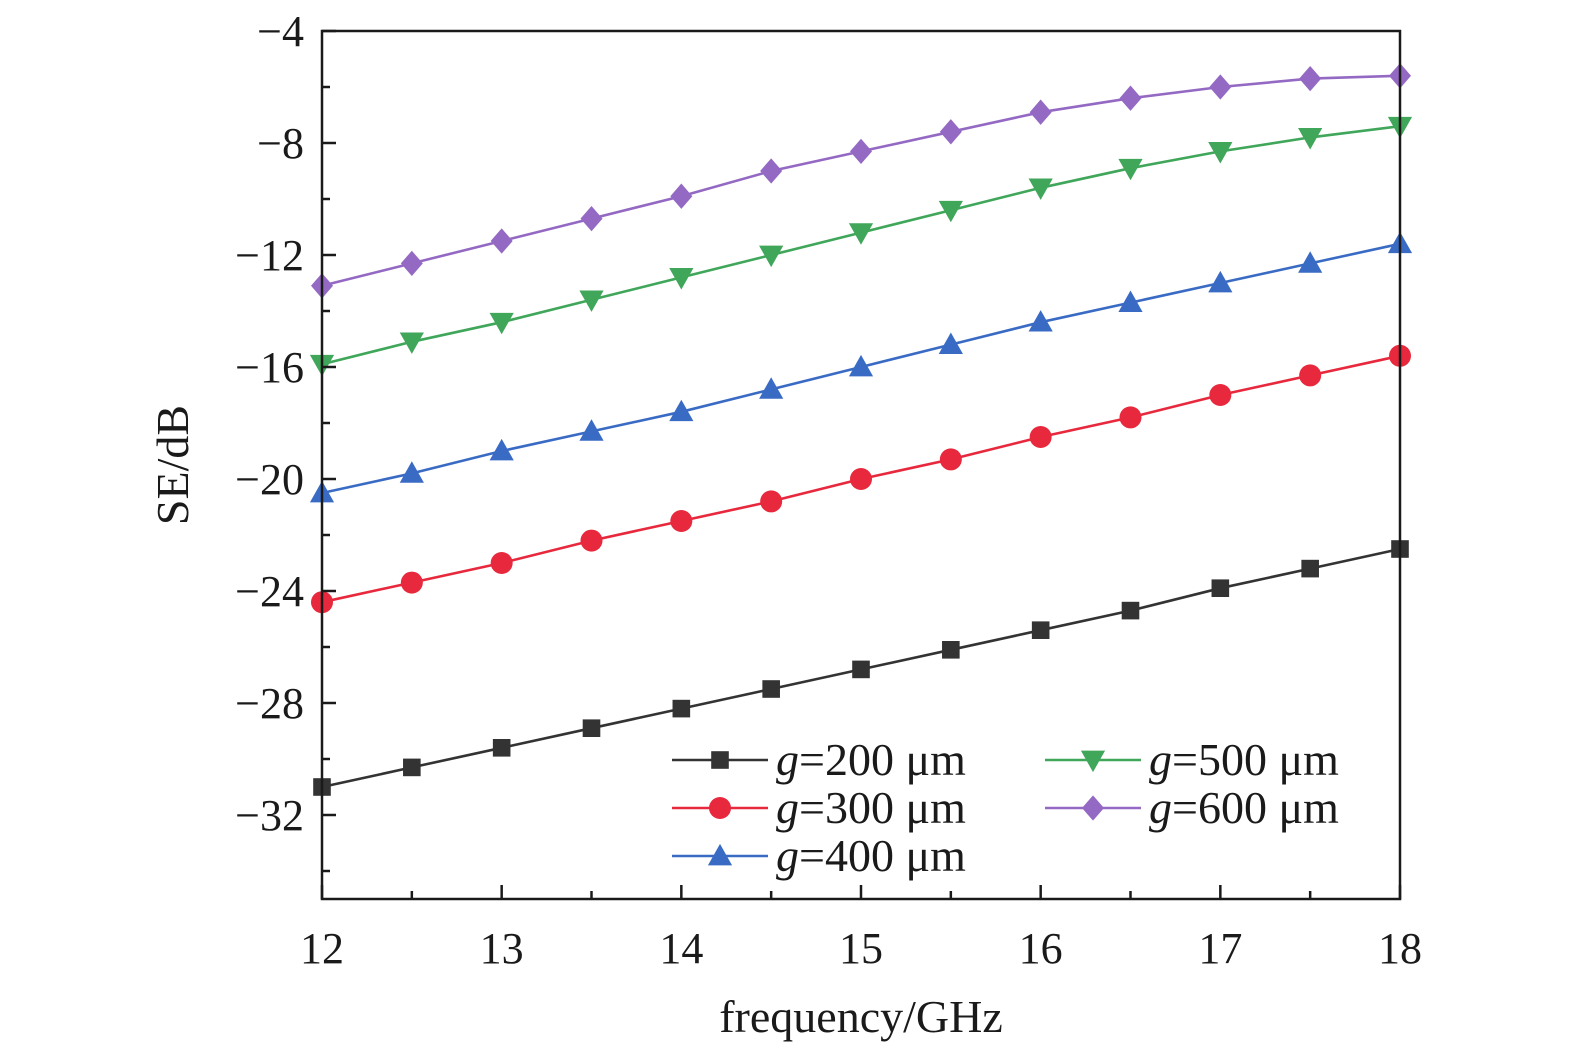 This screenshot has width=1575, height=1055. I want to click on y-tick-label: −24, so click(269, 591).